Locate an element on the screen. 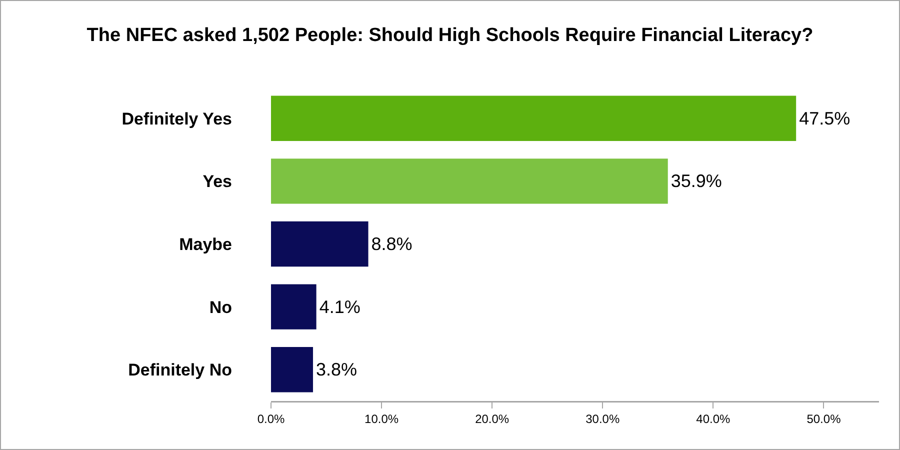  y-tick-label: No is located at coordinates (220, 307).